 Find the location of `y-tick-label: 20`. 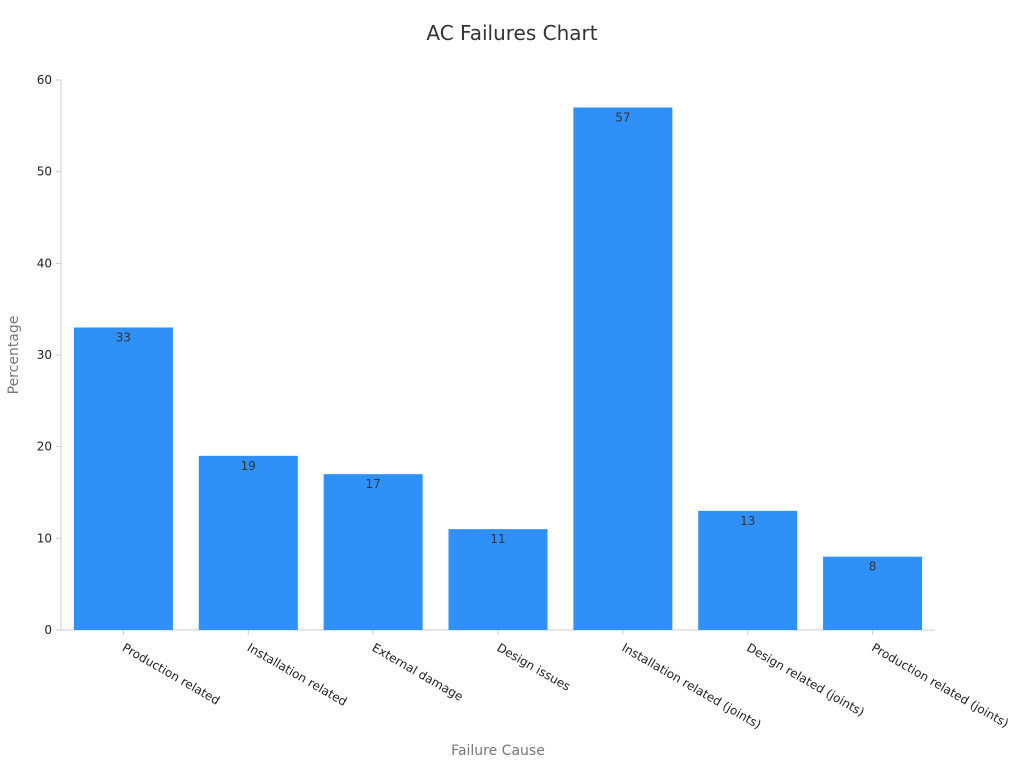

y-tick-label: 20 is located at coordinates (44, 447).